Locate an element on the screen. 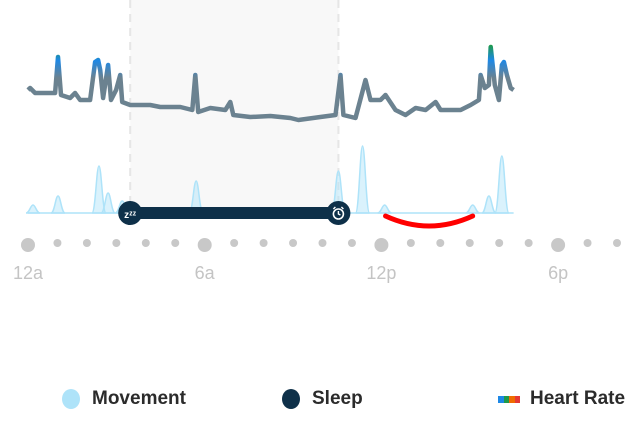 This screenshot has width=640, height=424. x-tick-label: 6a is located at coordinates (205, 273).